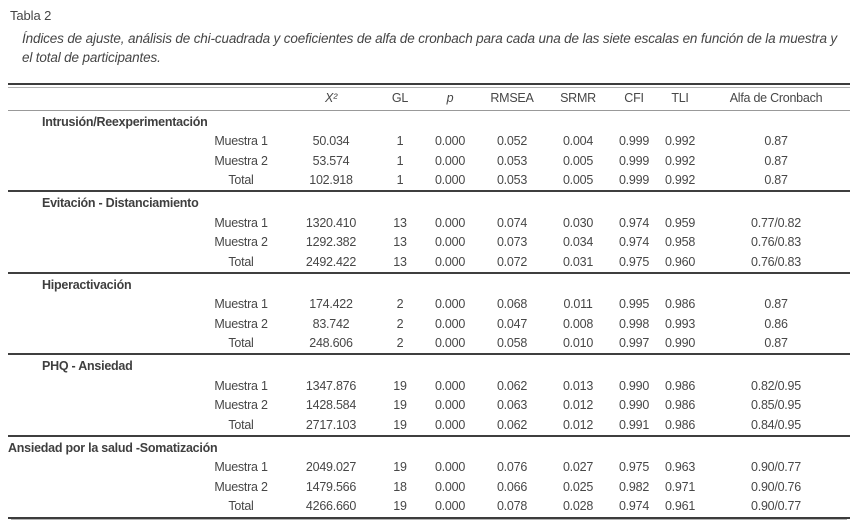 This screenshot has width=858, height=520. Describe the element at coordinates (429, 283) in the screenshot. I see `section-heading-row: Hiperactivación` at that location.